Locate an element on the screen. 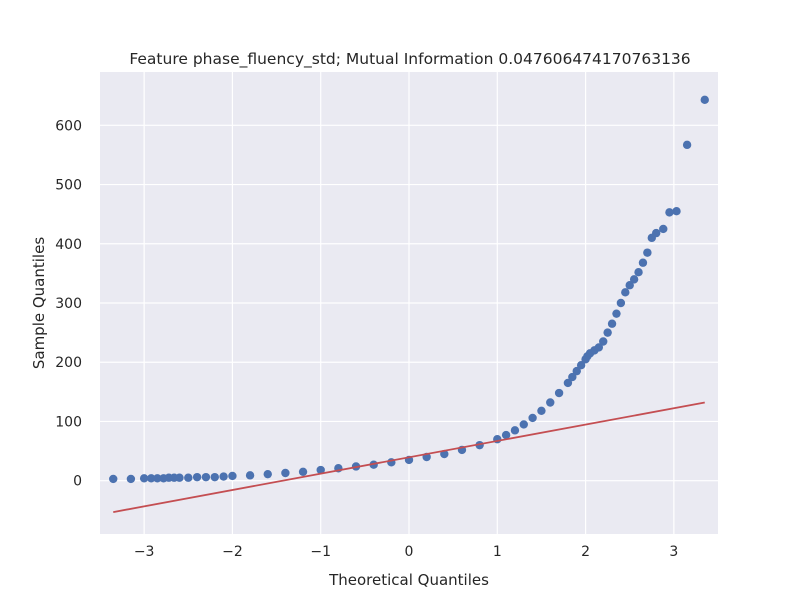 Image resolution: width=800 pixels, height=600 pixels. y-tick-labels: 0 100 200 300 400 500 600 is located at coordinates (68, 303).